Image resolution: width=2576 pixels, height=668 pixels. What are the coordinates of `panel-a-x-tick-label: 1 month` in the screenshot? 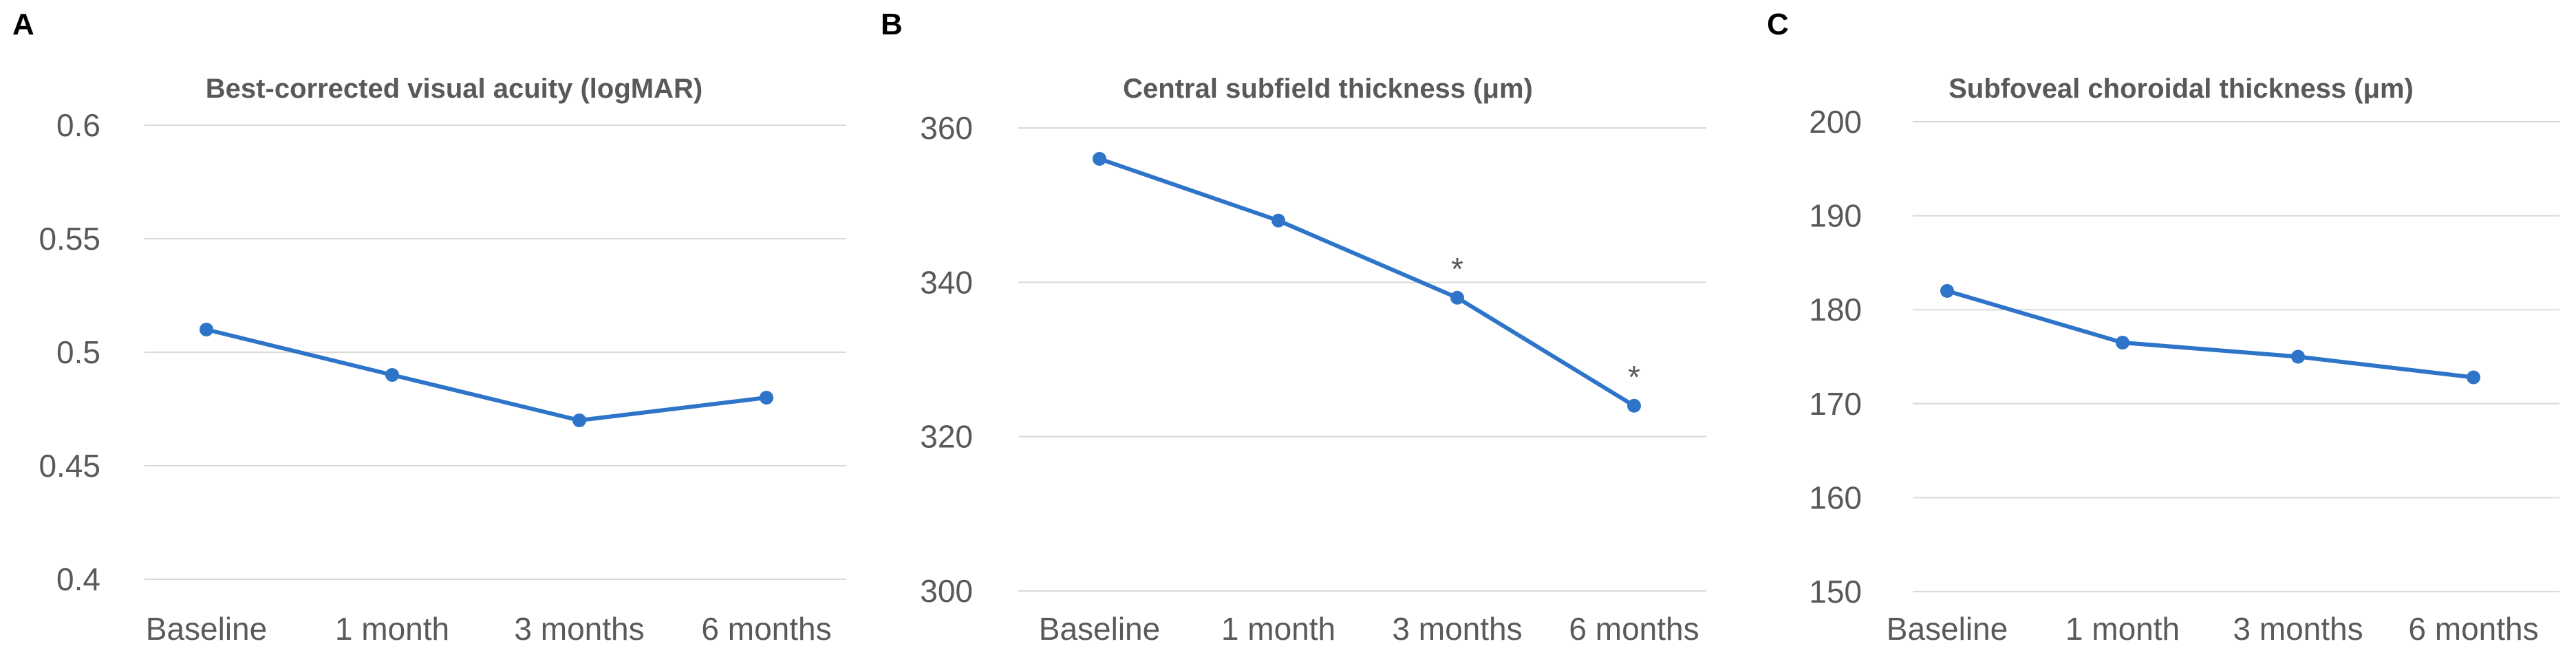 It's located at (392, 629).